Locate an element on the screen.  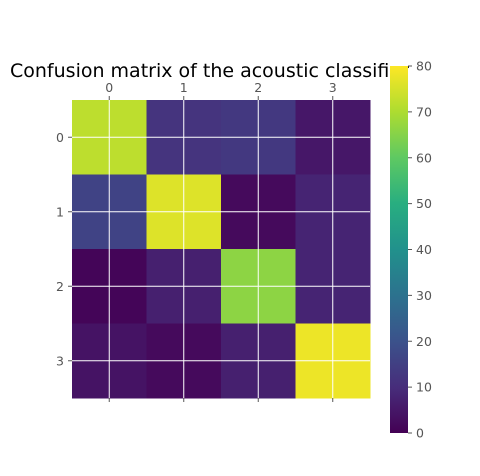
colorbar-tick-label-8: 80 is located at coordinates (424, 66).